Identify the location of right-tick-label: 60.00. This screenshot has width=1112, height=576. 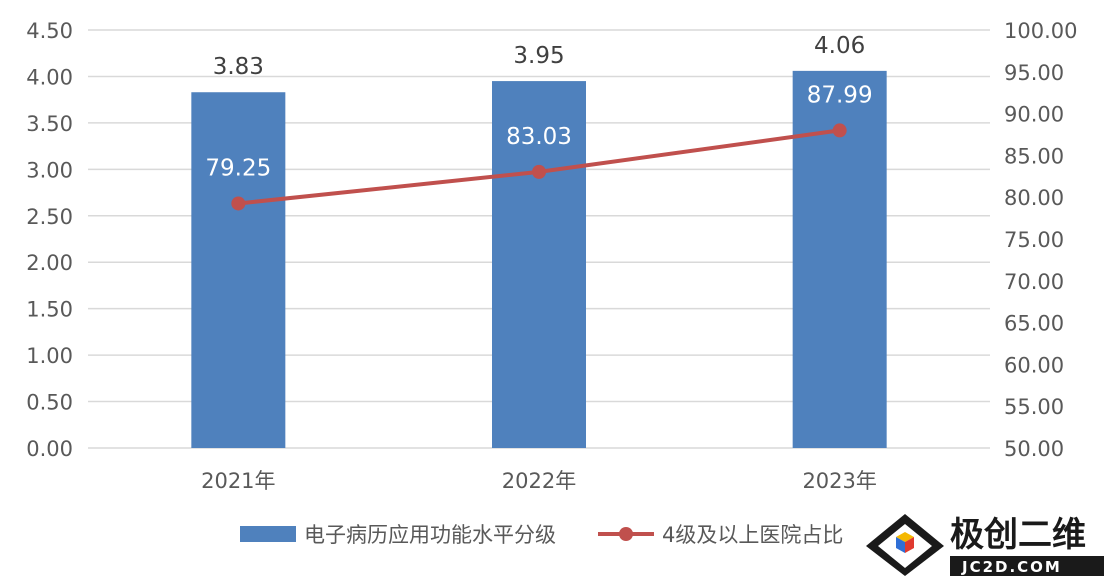
(1034, 365).